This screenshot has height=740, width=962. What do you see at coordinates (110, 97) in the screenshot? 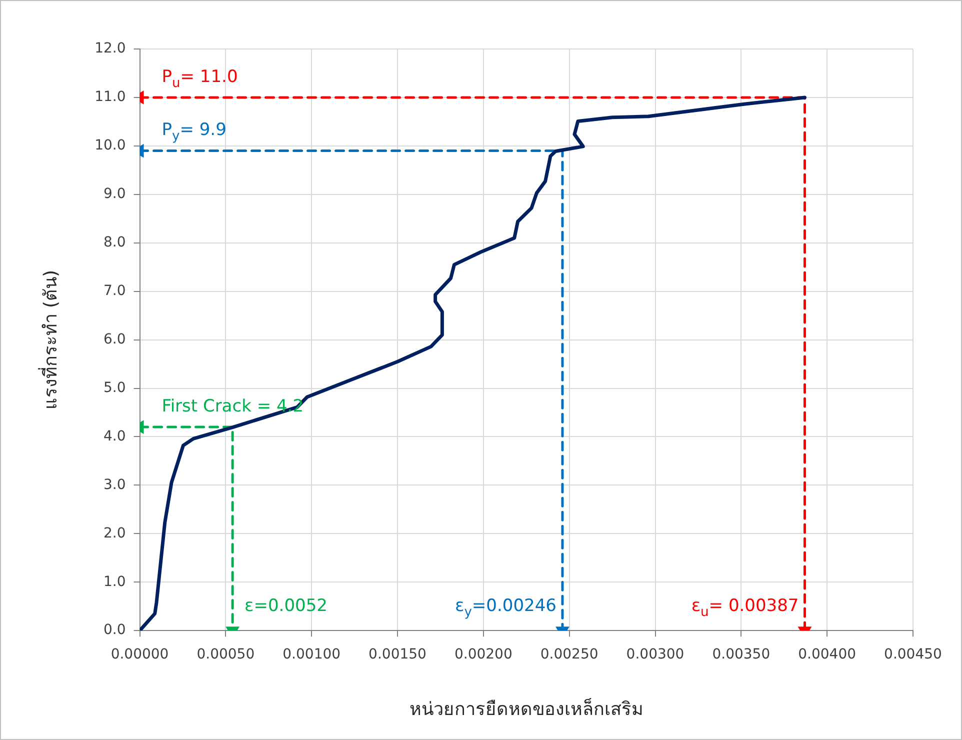
I see `y-tick-label: 11.0` at bounding box center [110, 97].